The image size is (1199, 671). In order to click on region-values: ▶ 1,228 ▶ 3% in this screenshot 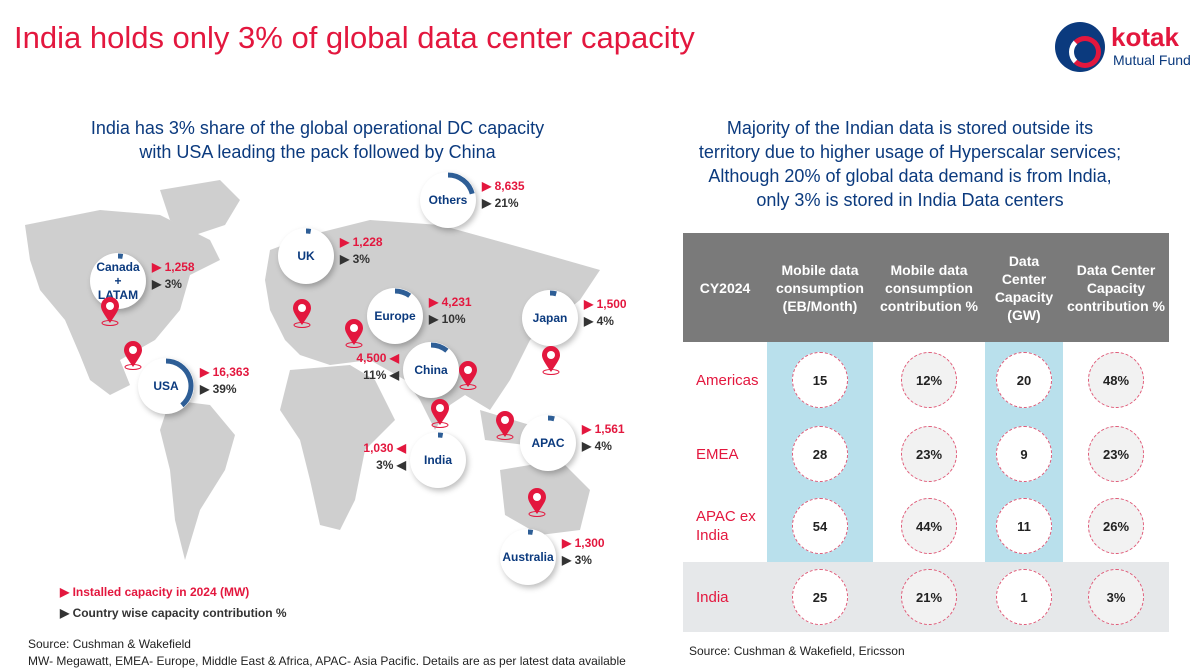, I will do `click(361, 251)`.